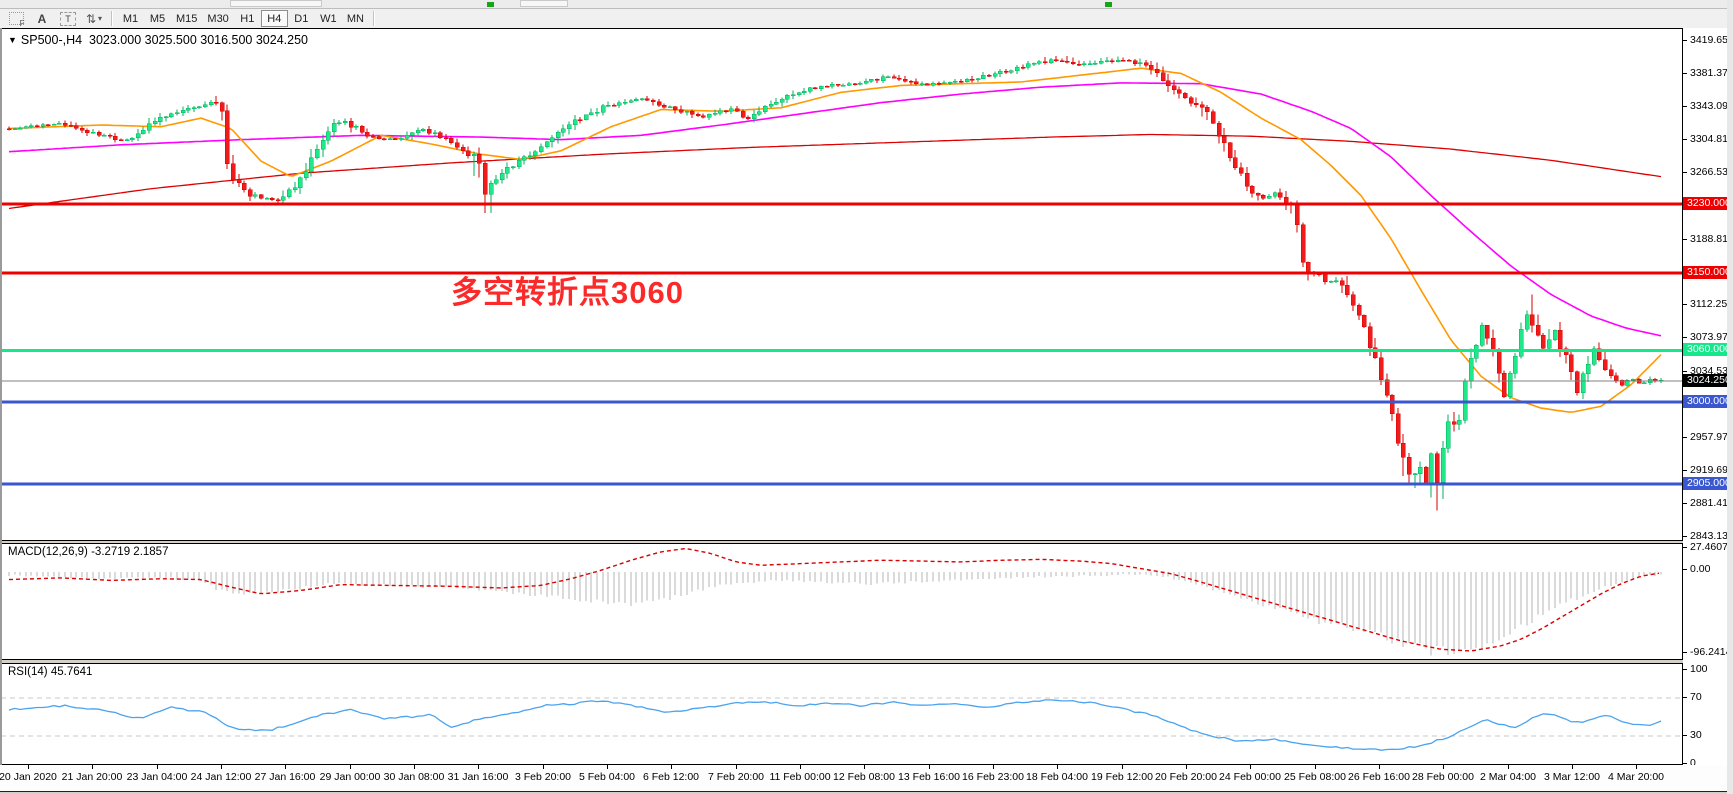  I want to click on tick-text: 2957.970, so click(1711, 437).